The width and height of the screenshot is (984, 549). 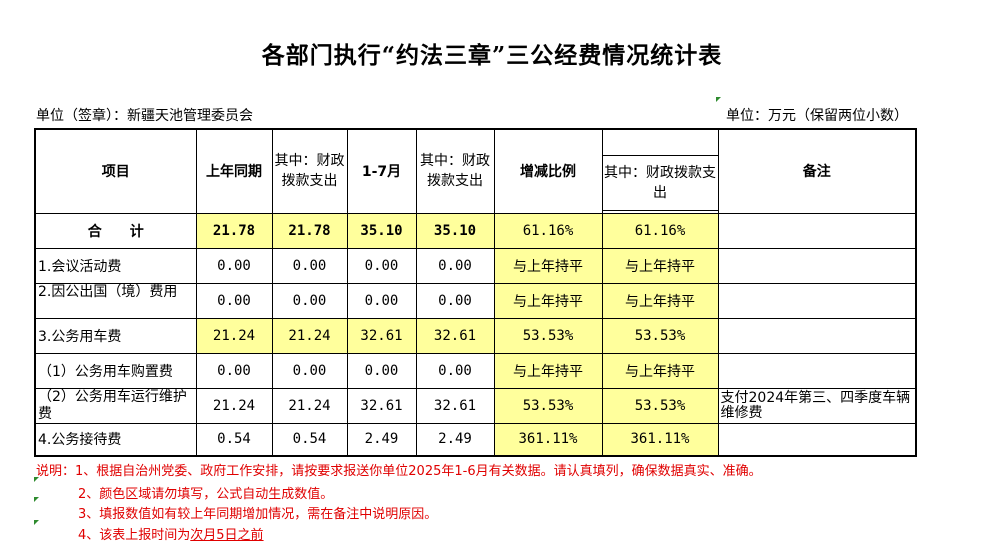 I want to click on header-change-fiscal: 其中：财政拨款支出, so click(x=660, y=171).